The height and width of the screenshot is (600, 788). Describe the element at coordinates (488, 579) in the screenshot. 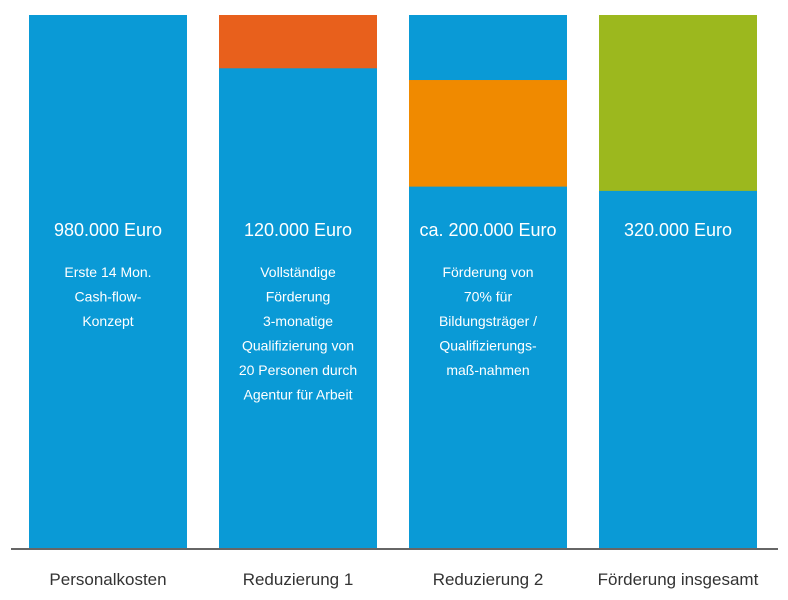

I see `category-label: Reduzierung 2` at that location.